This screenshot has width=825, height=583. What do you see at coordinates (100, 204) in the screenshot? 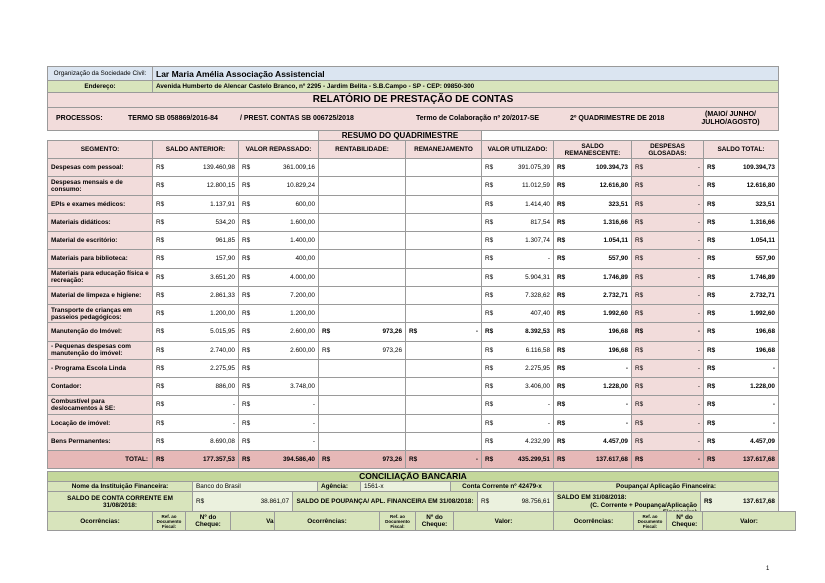
I see `segment-cell: EPIs e exames médicos:` at bounding box center [100, 204].